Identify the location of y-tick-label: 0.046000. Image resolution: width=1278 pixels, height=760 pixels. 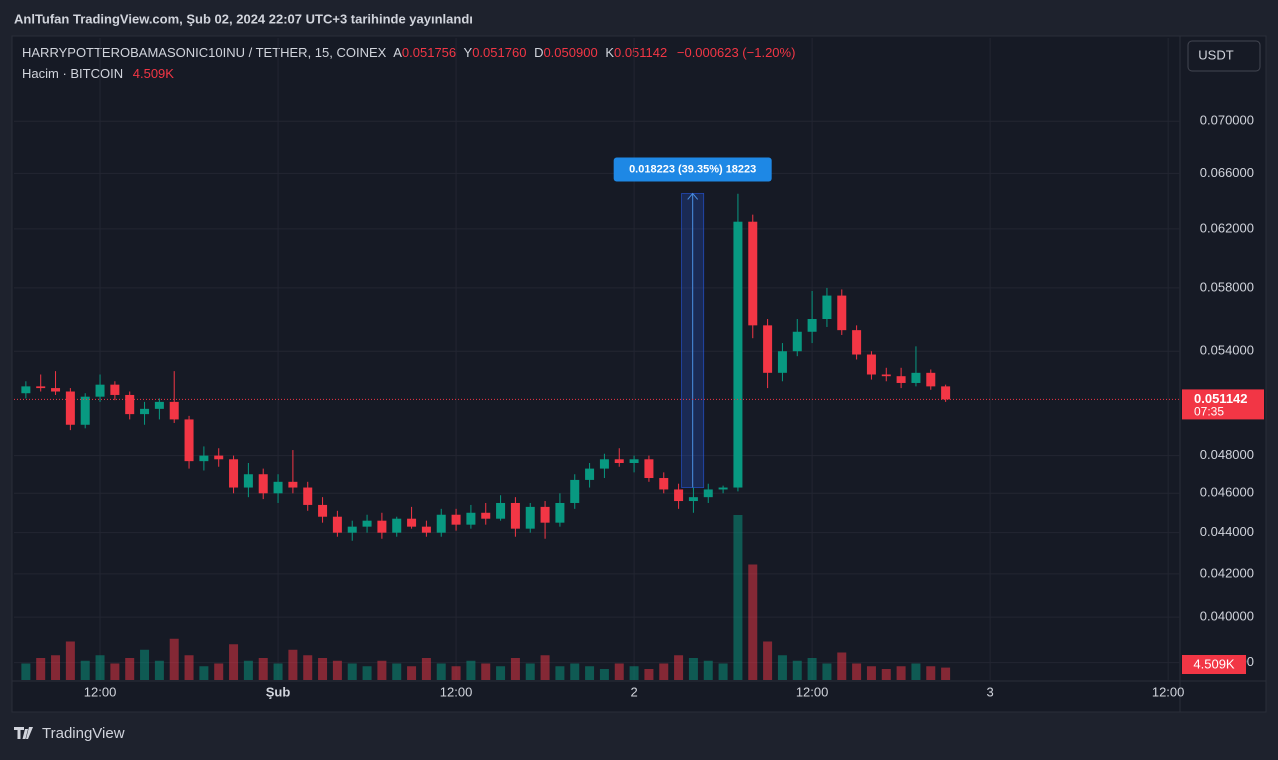
(1227, 492).